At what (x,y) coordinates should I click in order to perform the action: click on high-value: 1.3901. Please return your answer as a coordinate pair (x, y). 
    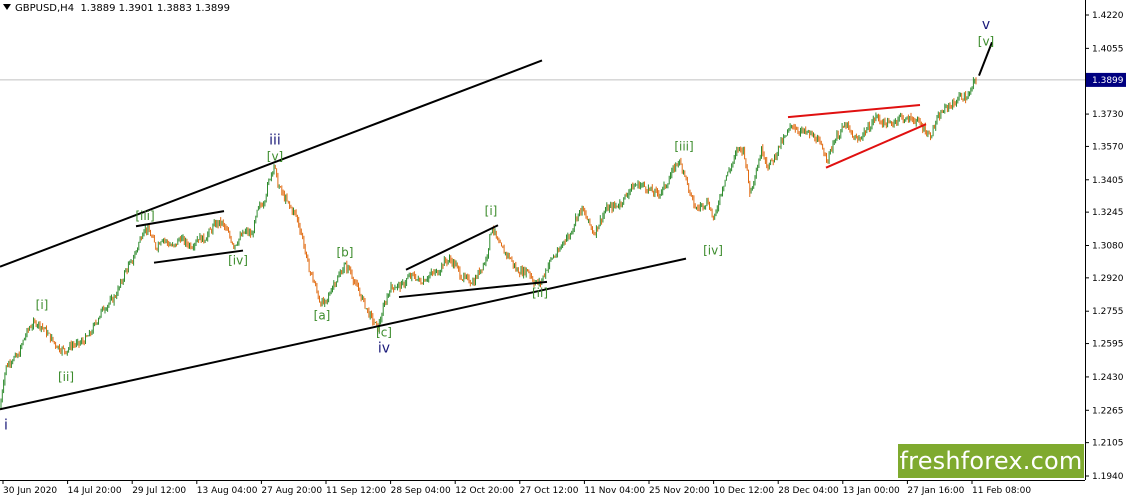
    Looking at the image, I should click on (136, 8).